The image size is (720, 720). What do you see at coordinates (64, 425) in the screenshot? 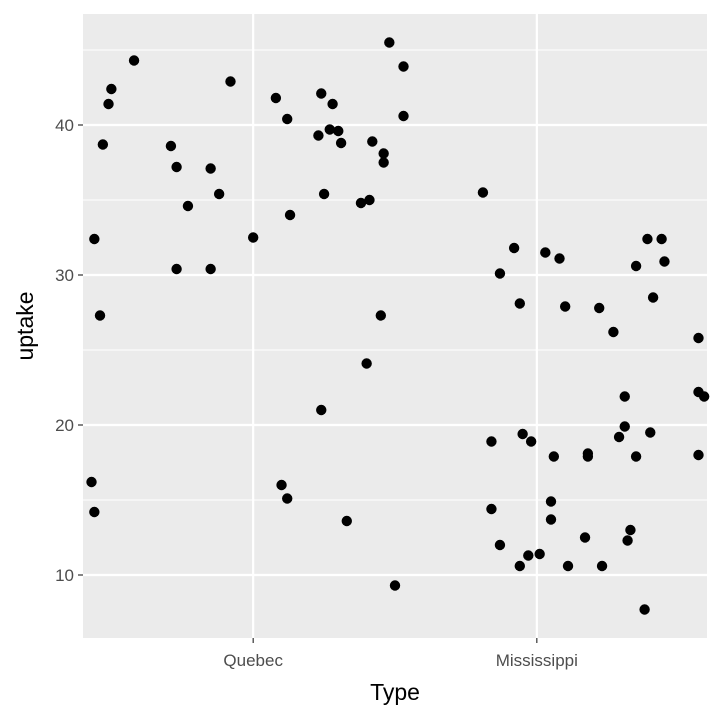
I see `y-tick-label: 20` at bounding box center [64, 425].